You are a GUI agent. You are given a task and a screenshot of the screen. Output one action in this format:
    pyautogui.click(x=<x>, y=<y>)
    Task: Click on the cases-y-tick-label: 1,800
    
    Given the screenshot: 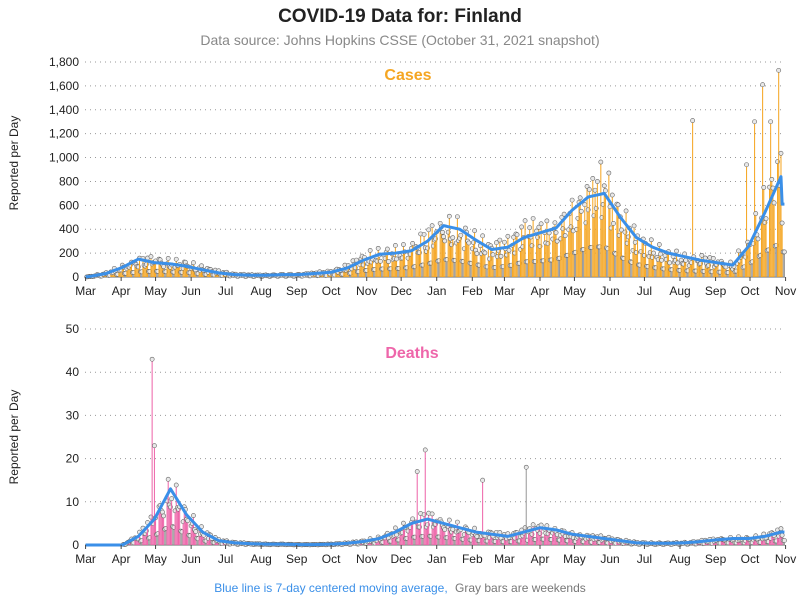 What is the action you would take?
    pyautogui.click(x=64, y=62)
    